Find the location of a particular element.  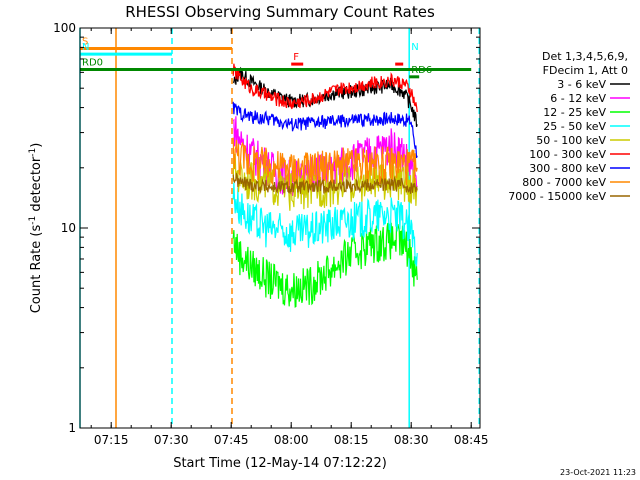

y-tick-label-2: 100 is located at coordinates (64, 28).